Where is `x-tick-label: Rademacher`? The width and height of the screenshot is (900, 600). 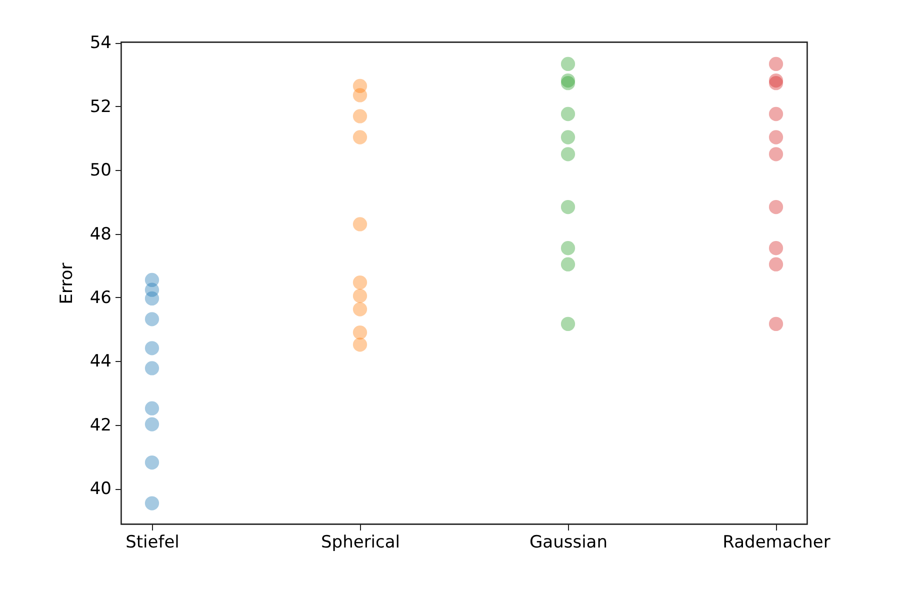 x-tick-label: Rademacher is located at coordinates (776, 542).